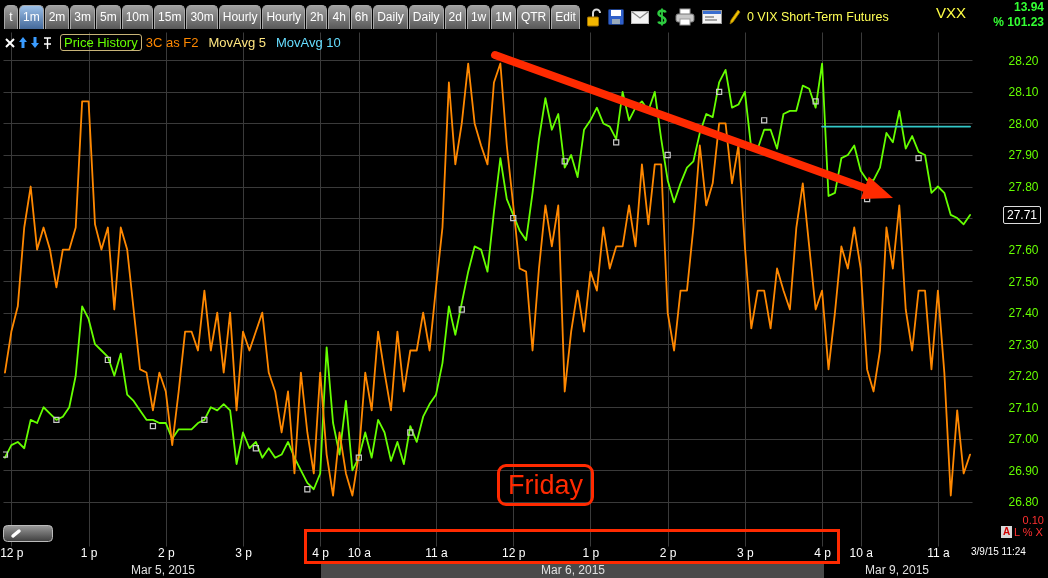 This screenshot has width=1048, height=578. What do you see at coordinates (83, 17) in the screenshot?
I see `text: 3m` at bounding box center [83, 17].